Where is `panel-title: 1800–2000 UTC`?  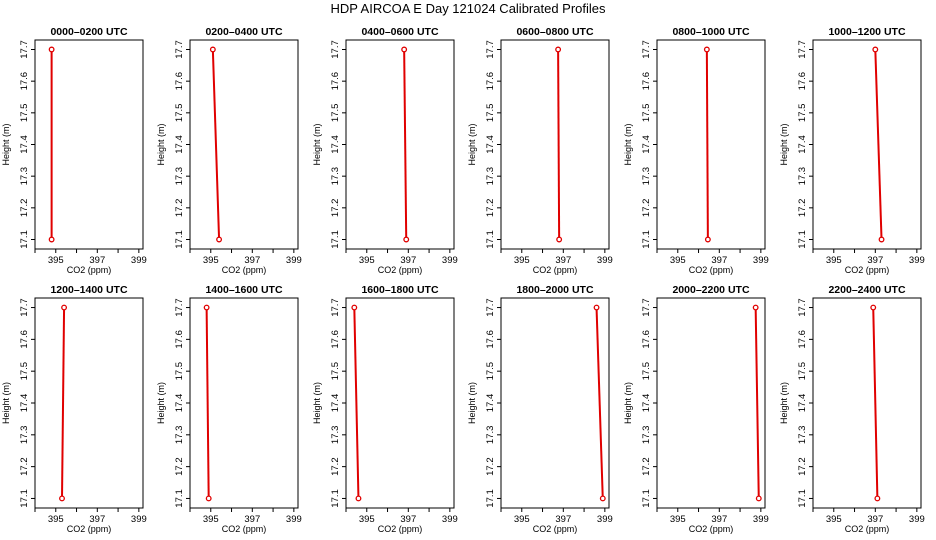
panel-title: 1800–2000 UTC is located at coordinates (554, 290).